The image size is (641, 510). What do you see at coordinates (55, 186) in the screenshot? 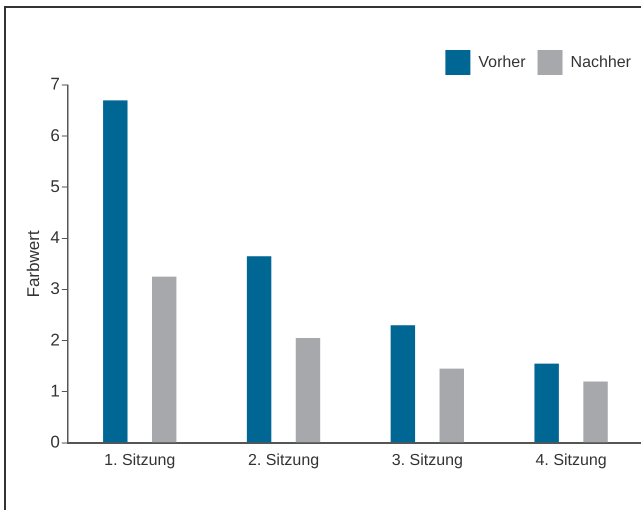
I see `y-tick-label: 5` at bounding box center [55, 186].